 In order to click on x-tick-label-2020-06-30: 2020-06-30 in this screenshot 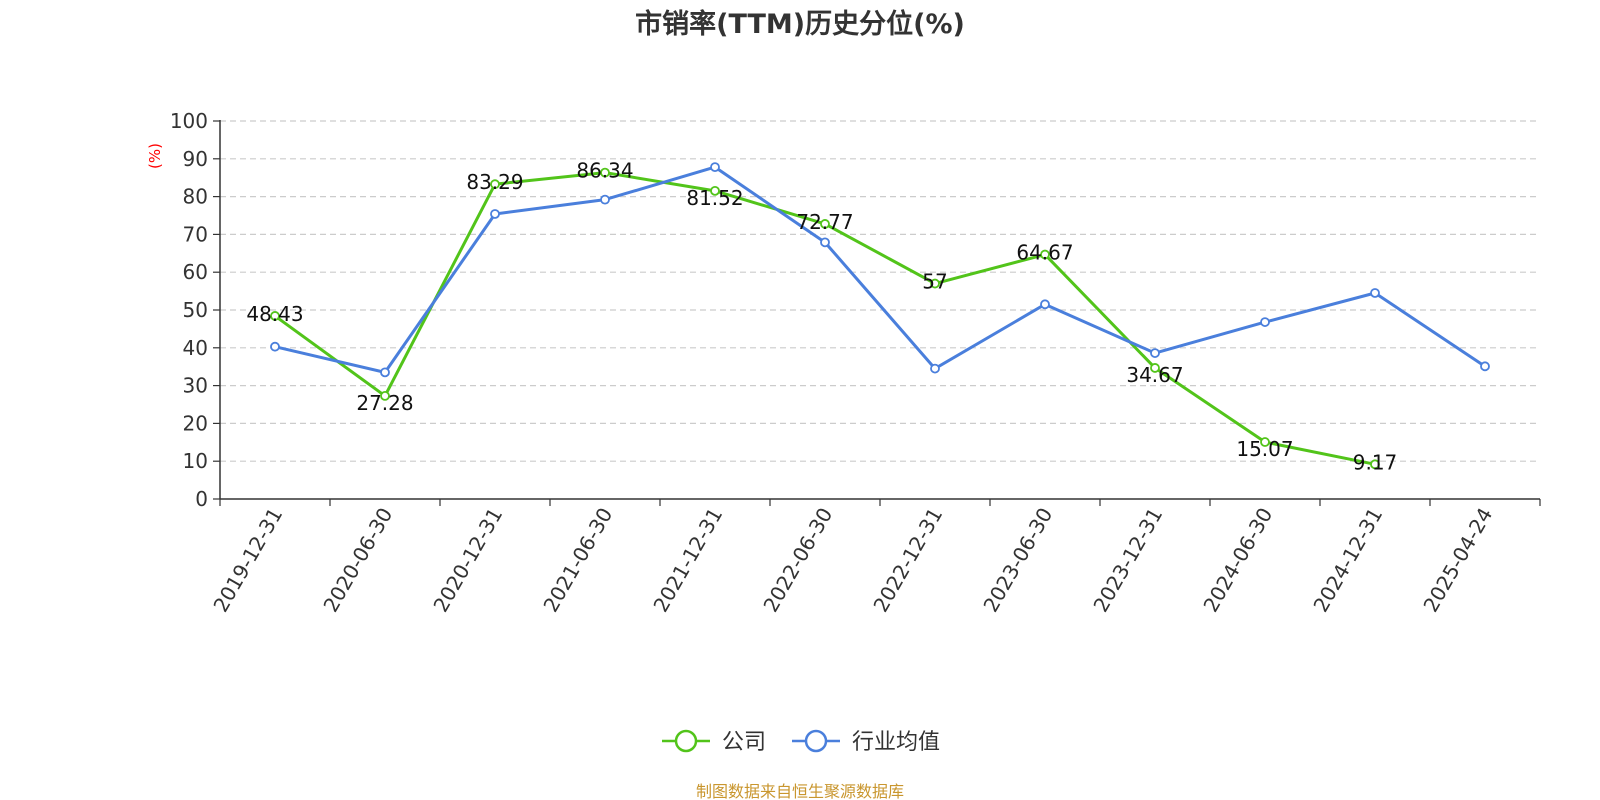, I will do `click(357, 560)`.